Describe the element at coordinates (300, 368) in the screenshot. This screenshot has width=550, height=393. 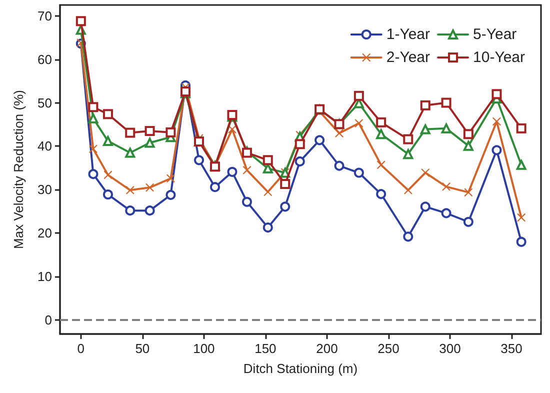
I see `x-axis-title: Ditch Stationing (m)` at that location.